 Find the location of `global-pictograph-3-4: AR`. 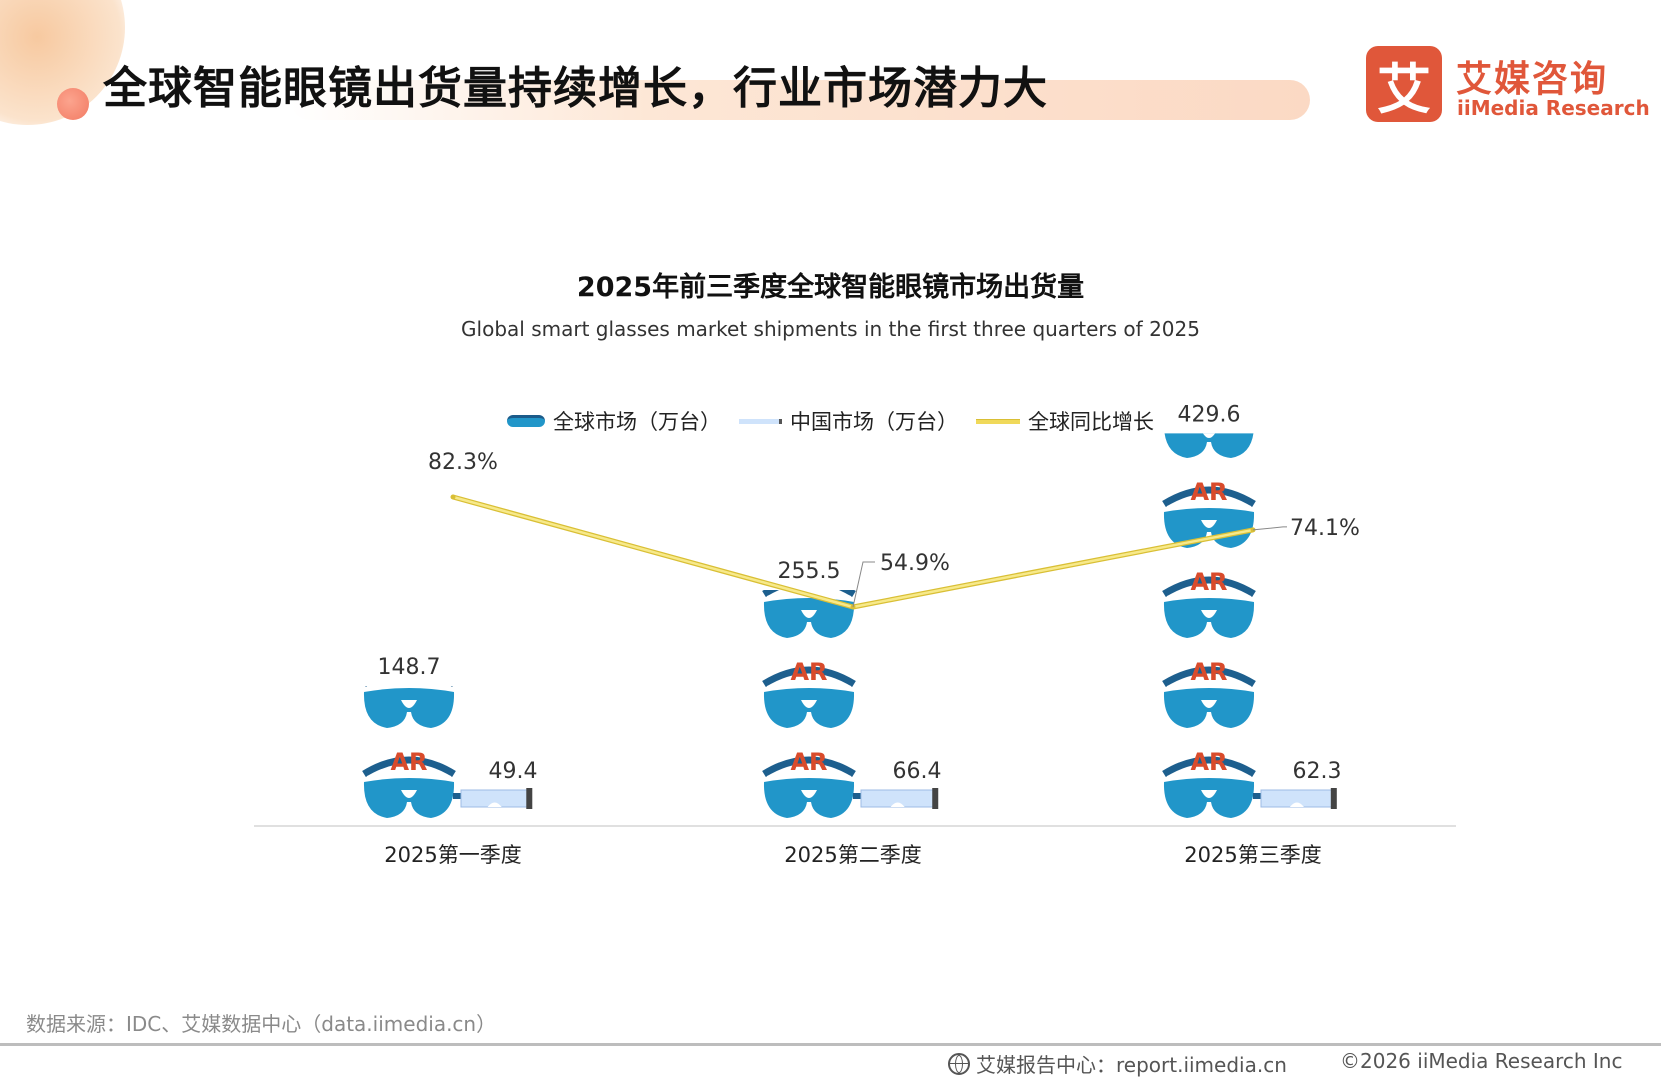

global-pictograph-3-4: AR is located at coordinates (1209, 513).